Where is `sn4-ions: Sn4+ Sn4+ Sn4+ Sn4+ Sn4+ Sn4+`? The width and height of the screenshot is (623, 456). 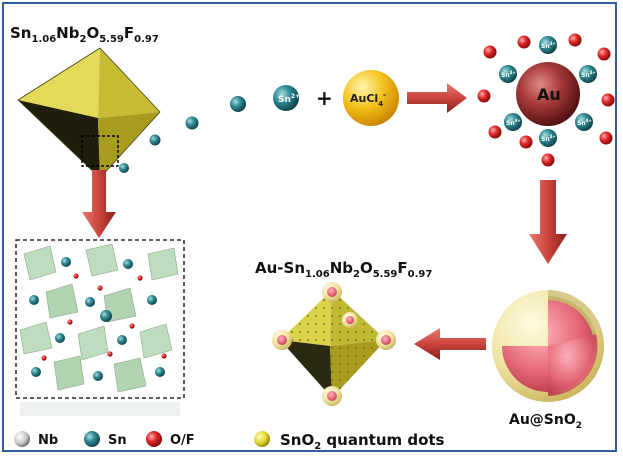 sn4-ions: Sn4+ Sn4+ Sn4+ Sn4+ Sn4+ Sn4+ is located at coordinates (548, 91).